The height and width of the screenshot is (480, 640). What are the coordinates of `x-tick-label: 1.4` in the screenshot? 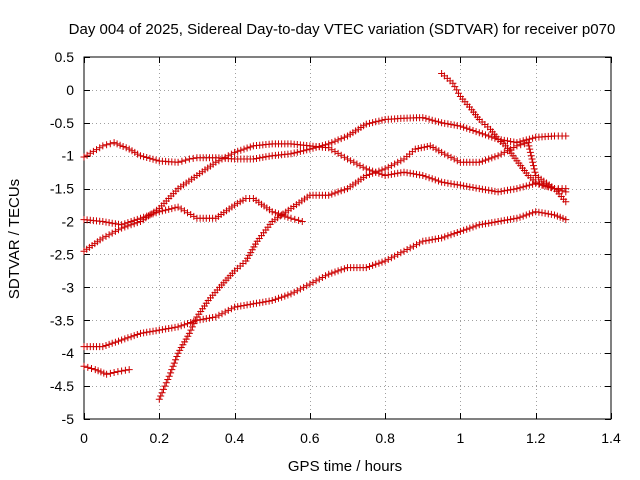 It's located at (611, 438).